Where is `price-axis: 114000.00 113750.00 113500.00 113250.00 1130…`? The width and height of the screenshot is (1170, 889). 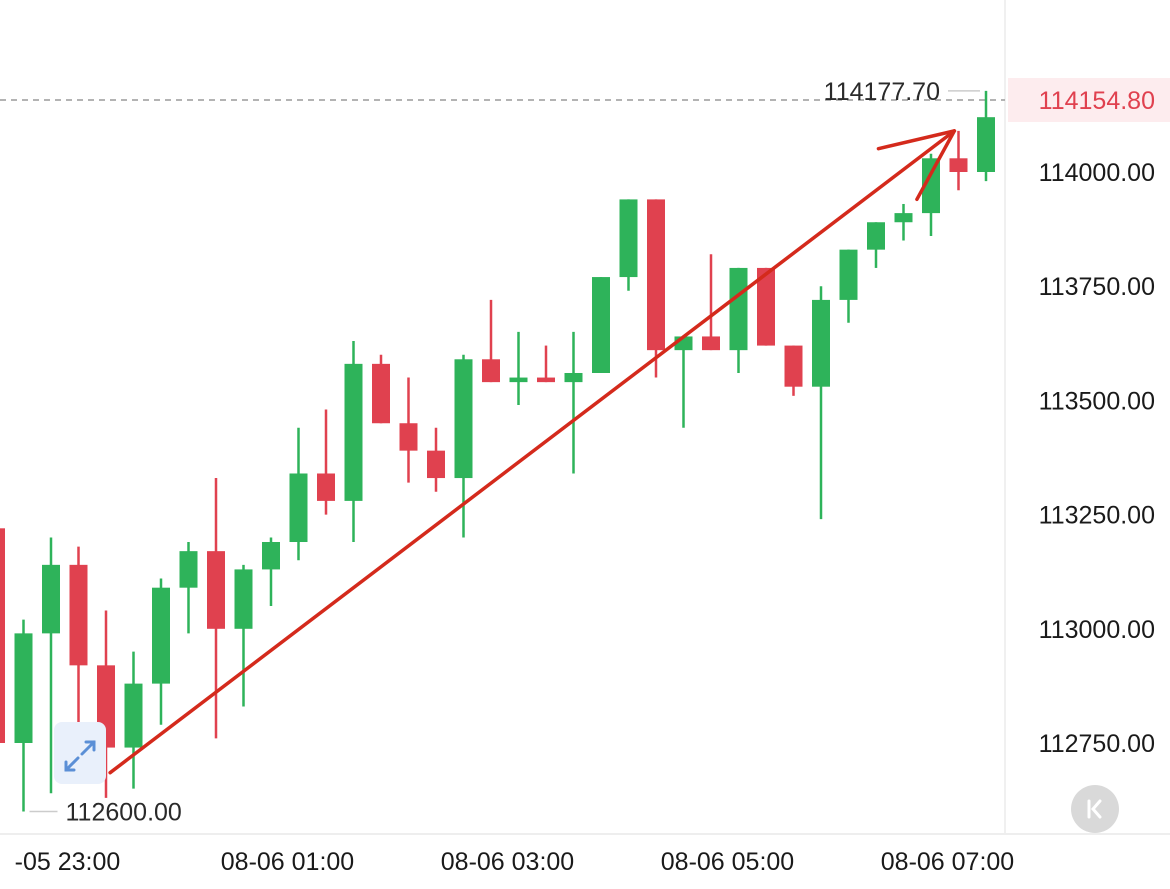
price-axis: 114000.00 113750.00 113500.00 113250.00 1130… is located at coordinates (1097, 458).